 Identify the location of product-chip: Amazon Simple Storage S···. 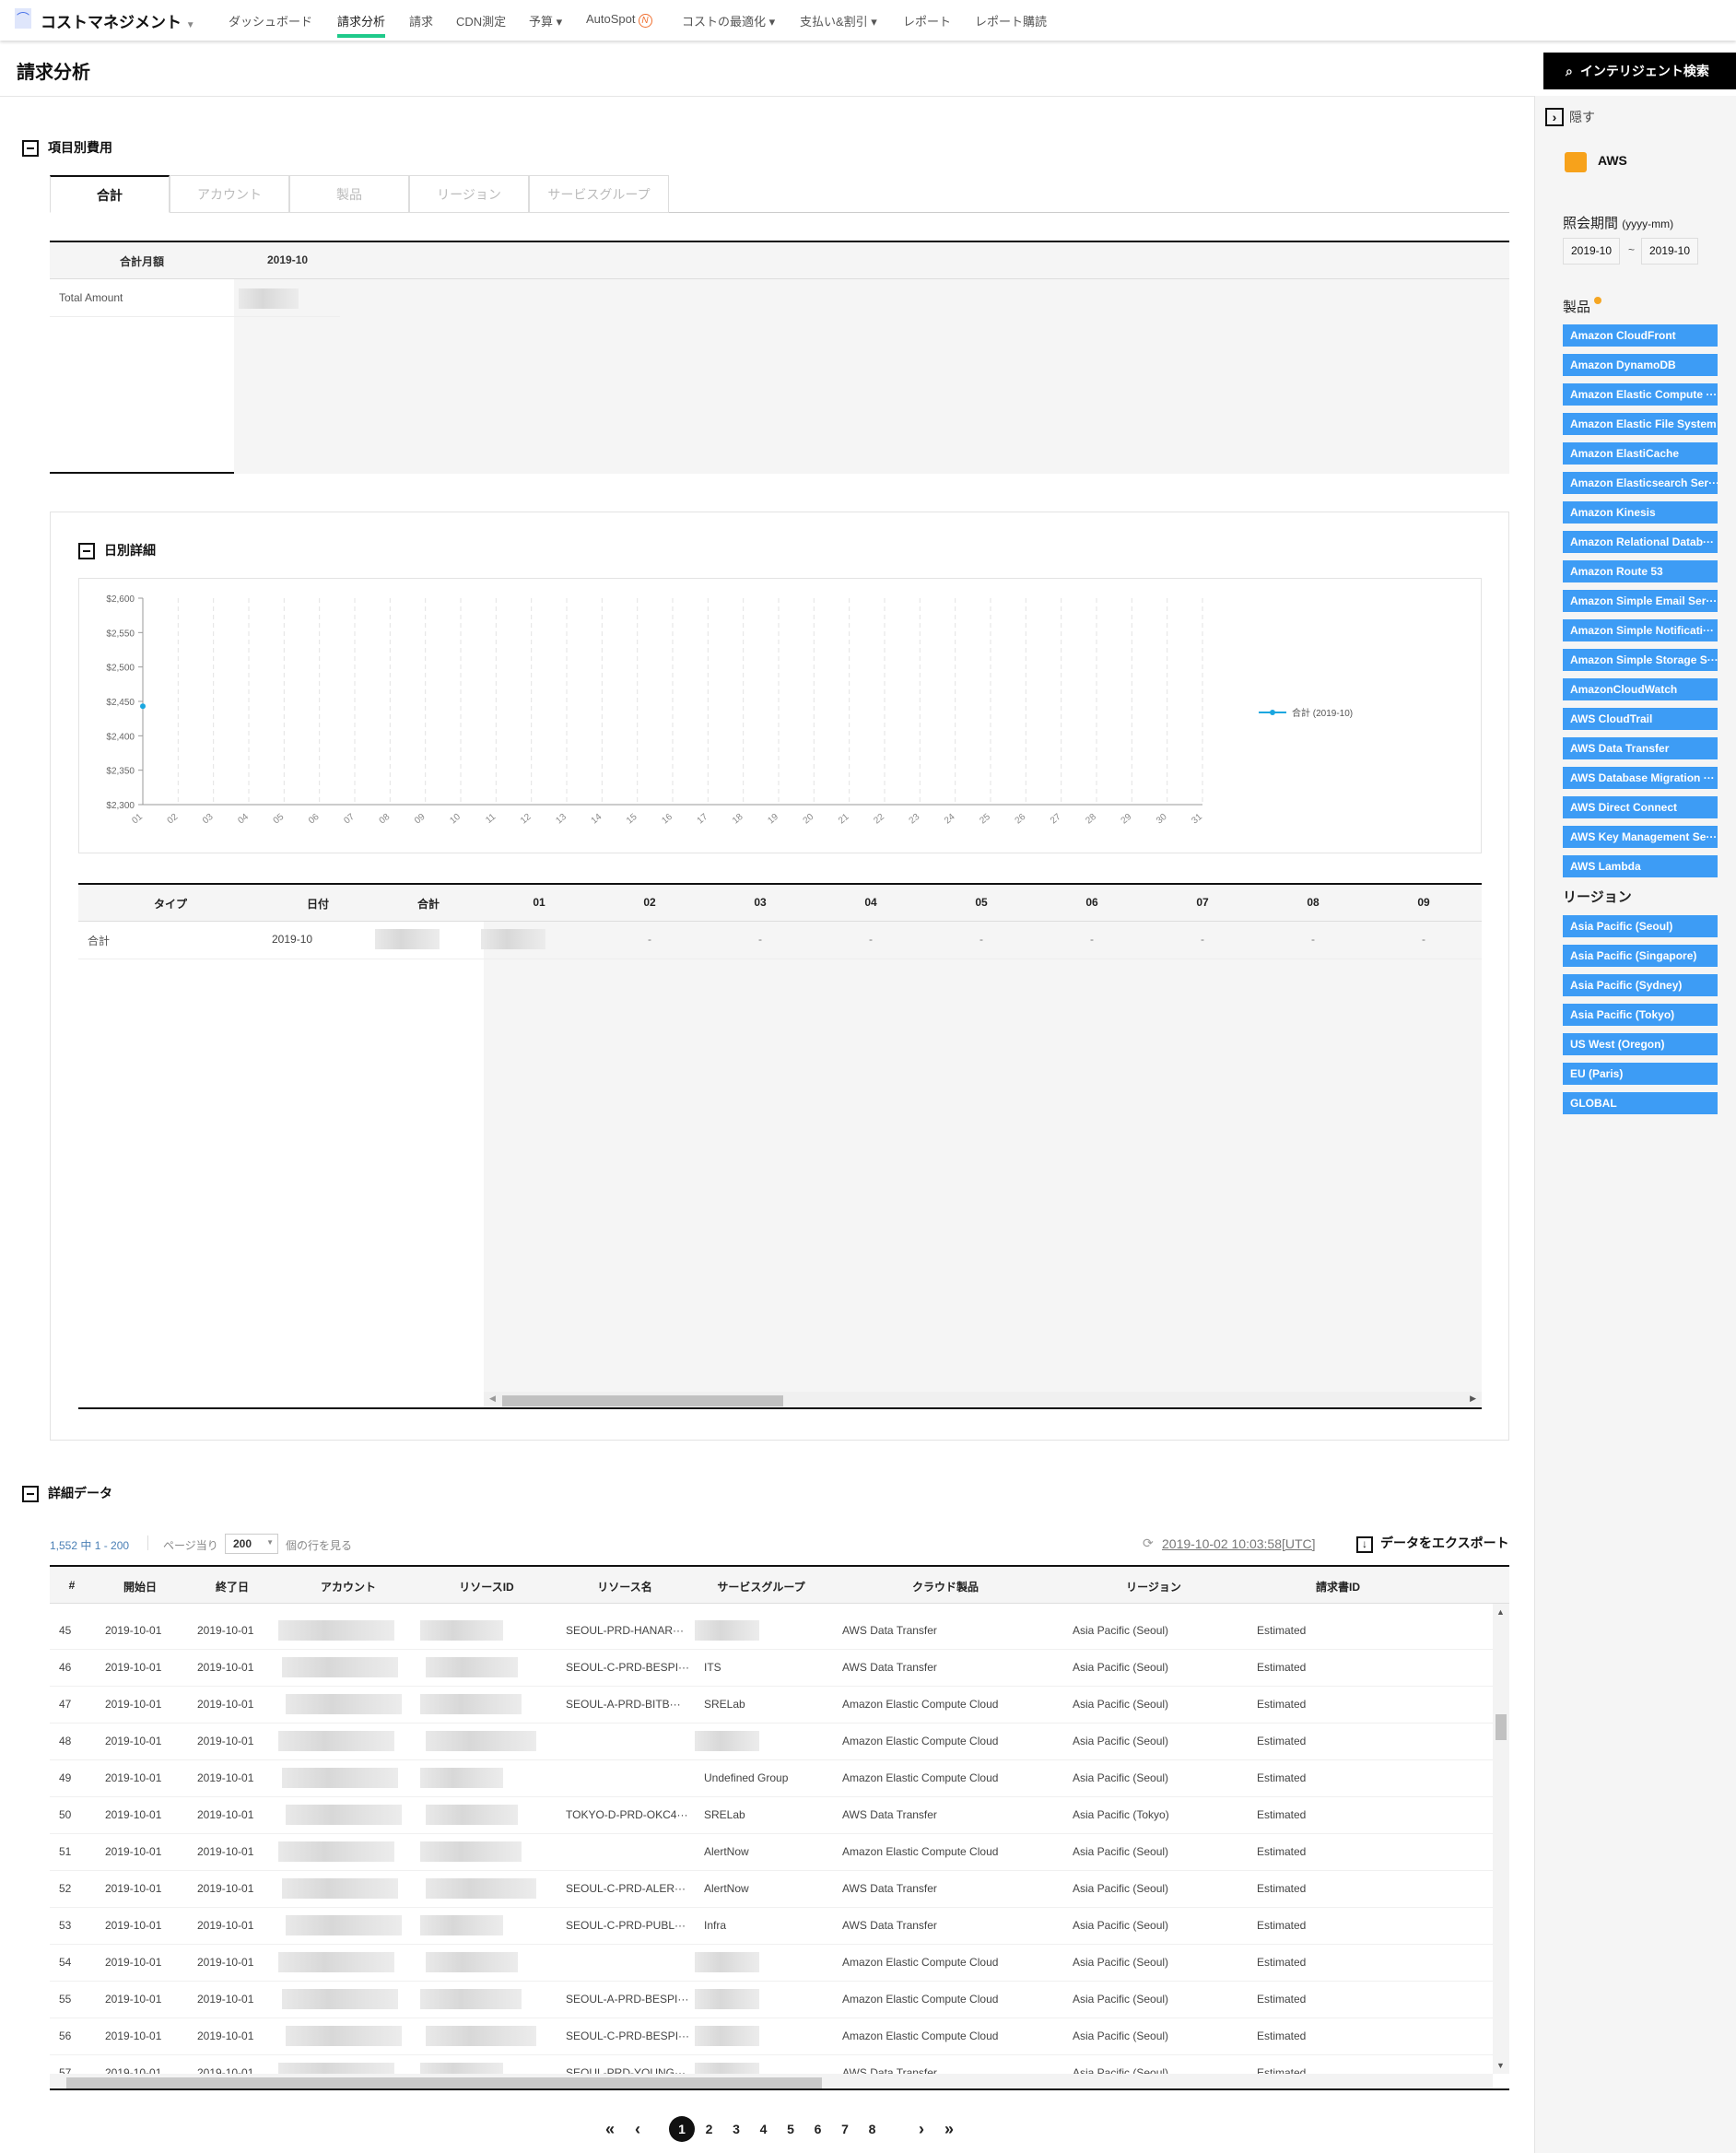
(1641, 660).